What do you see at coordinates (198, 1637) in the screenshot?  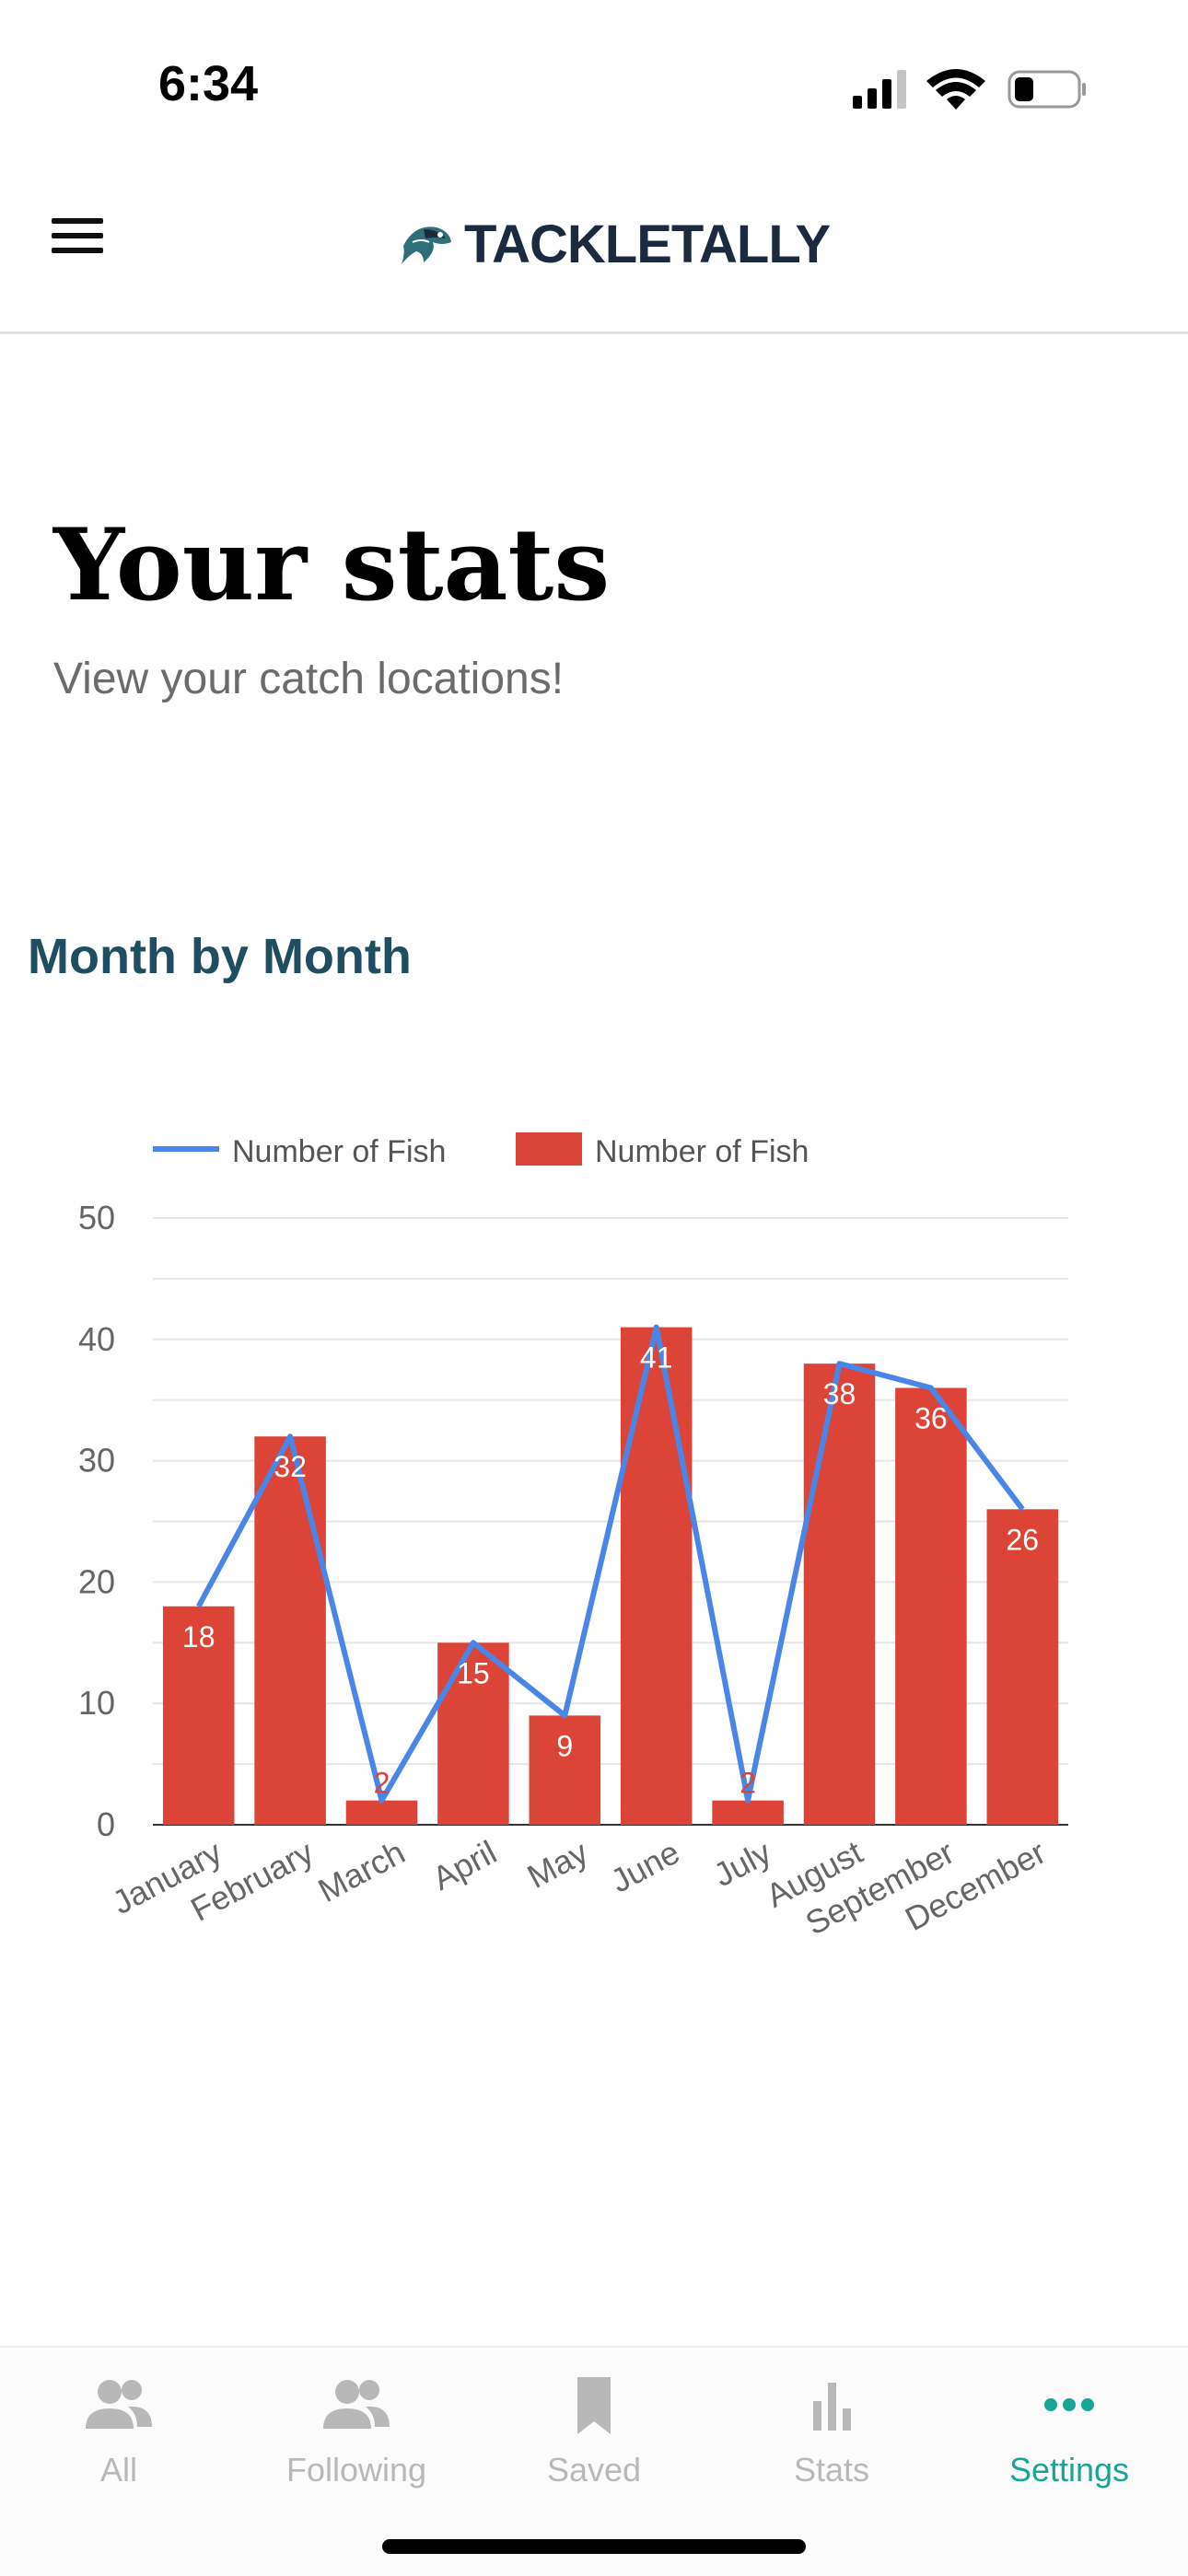 I see `data-label: 18` at bounding box center [198, 1637].